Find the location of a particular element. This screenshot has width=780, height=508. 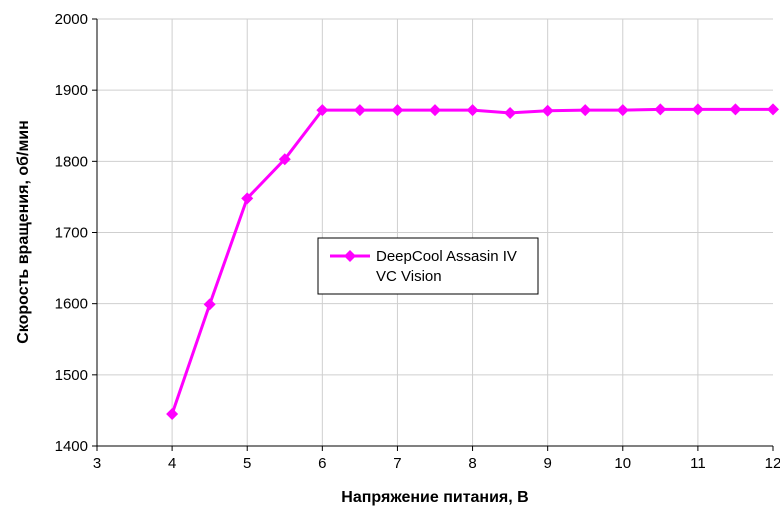

x-tick-label-9: 9 is located at coordinates (547, 463).